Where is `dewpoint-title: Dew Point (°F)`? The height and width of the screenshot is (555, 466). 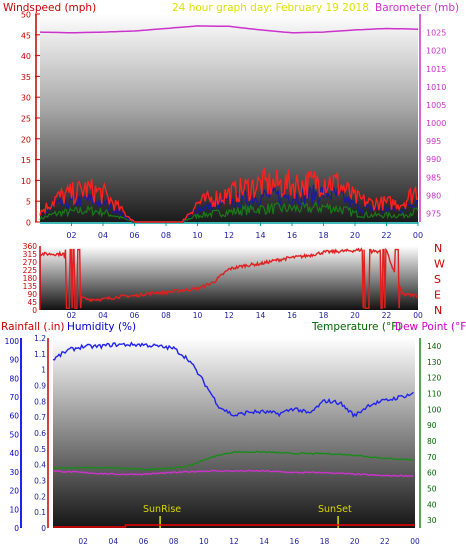 dewpoint-title: Dew Point (°F) is located at coordinates (430, 327).